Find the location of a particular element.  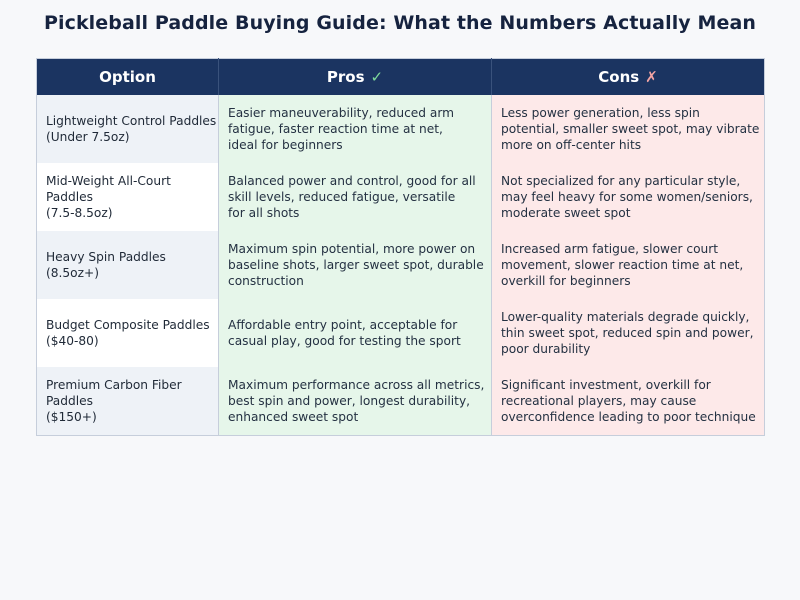

option-text: Heavy Spin Paddles (8.5oz+) is located at coordinates (106, 265).